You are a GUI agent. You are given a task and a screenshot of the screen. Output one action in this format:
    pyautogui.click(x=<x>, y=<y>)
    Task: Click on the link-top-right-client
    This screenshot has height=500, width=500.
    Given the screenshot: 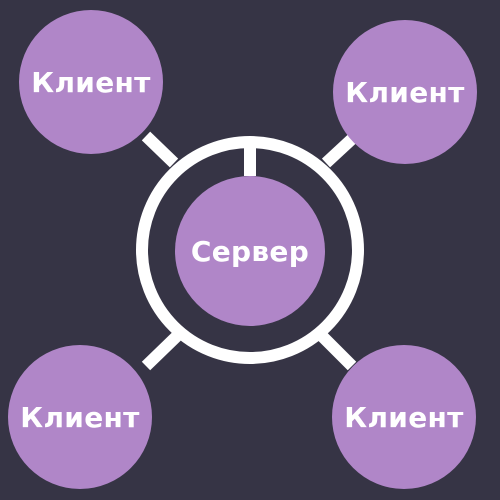 What is the action you would take?
    pyautogui.click(x=339, y=150)
    